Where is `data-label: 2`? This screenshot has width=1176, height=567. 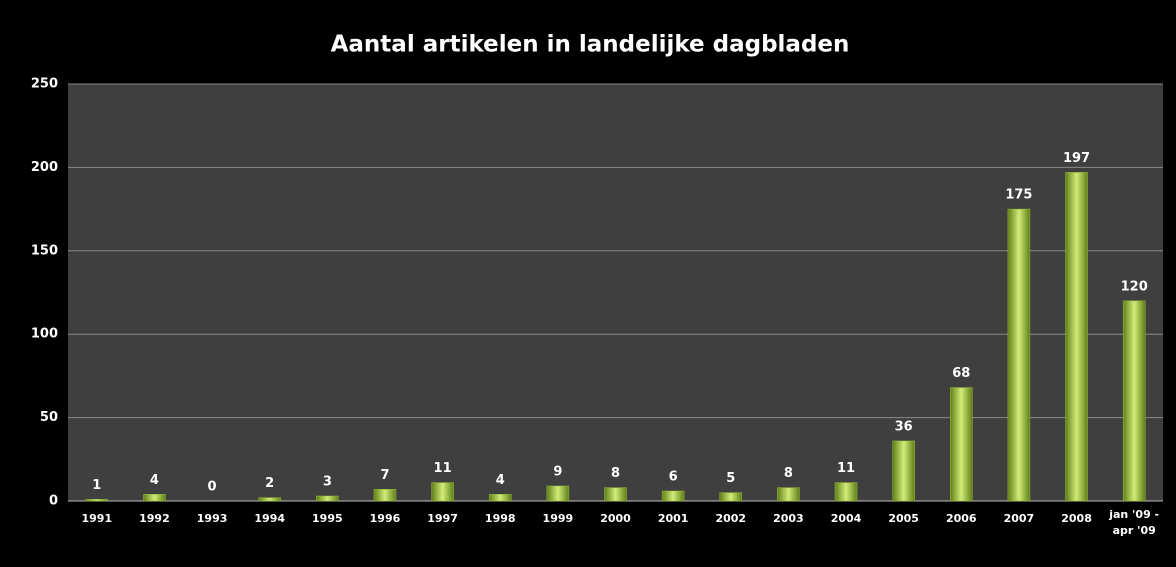
data-label: 2 is located at coordinates (269, 483).